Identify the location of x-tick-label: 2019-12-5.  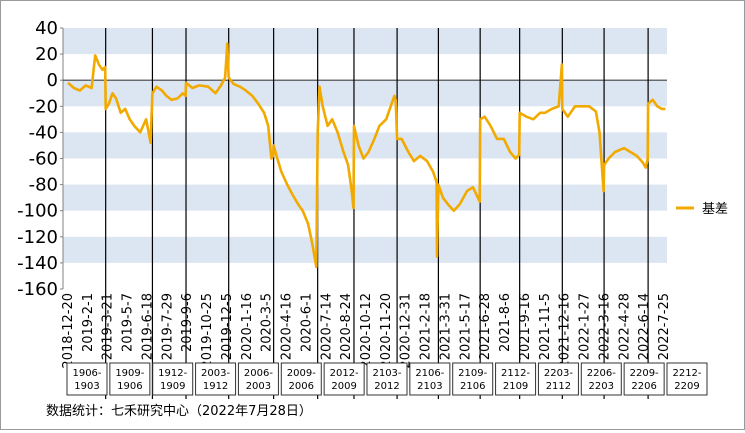
(227, 326).